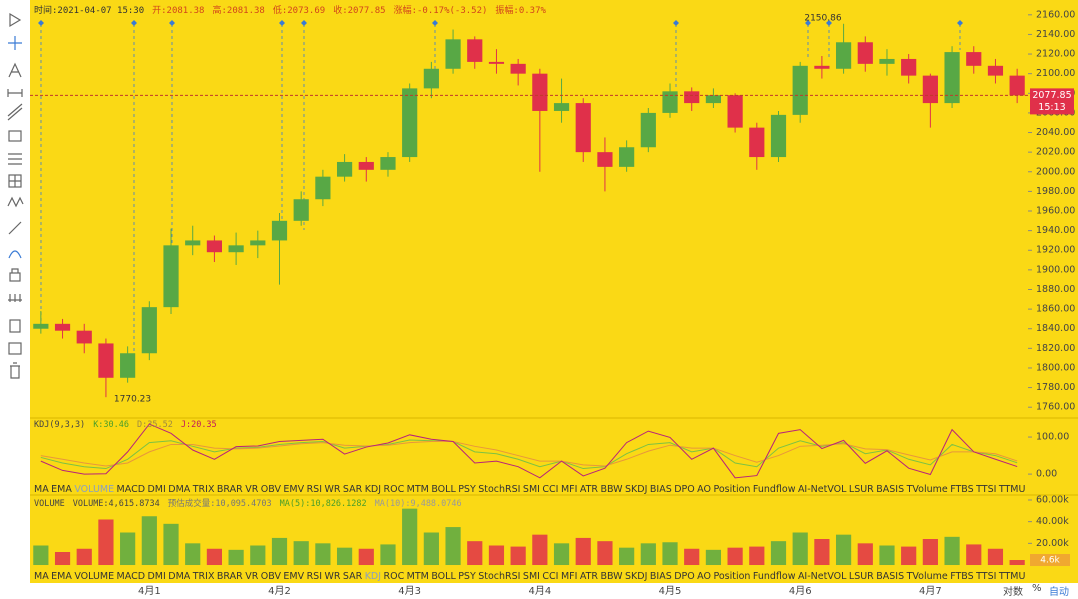 This screenshot has width=1078, height=599. I want to click on auto-button: 自动, so click(1059, 592).